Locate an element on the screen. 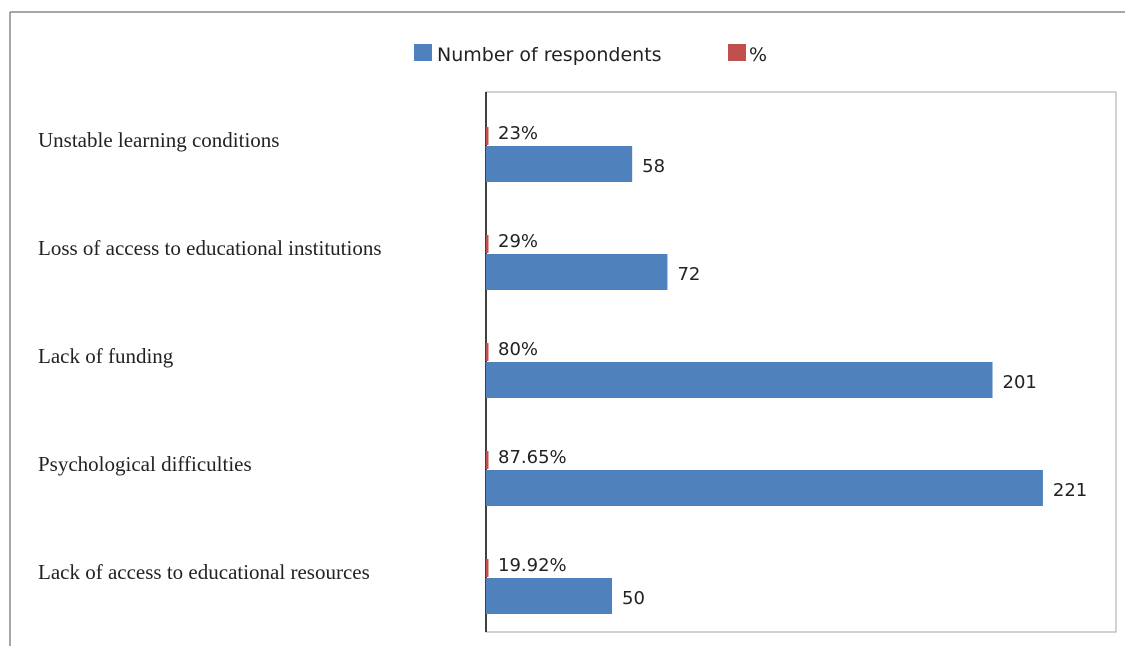 The width and height of the screenshot is (1125, 646). legend: Number of respondents % is located at coordinates (590, 55).